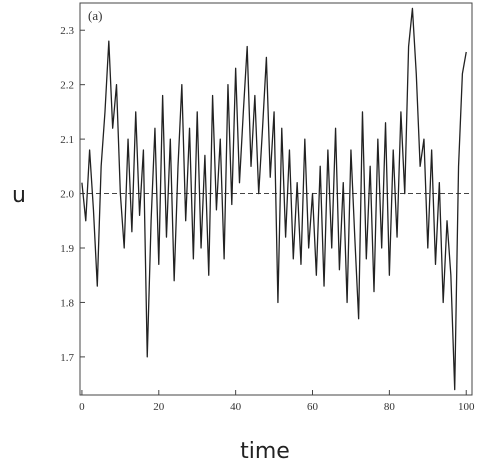  Describe the element at coordinates (95, 15) in the screenshot. I see `annotation: (a)` at that location.